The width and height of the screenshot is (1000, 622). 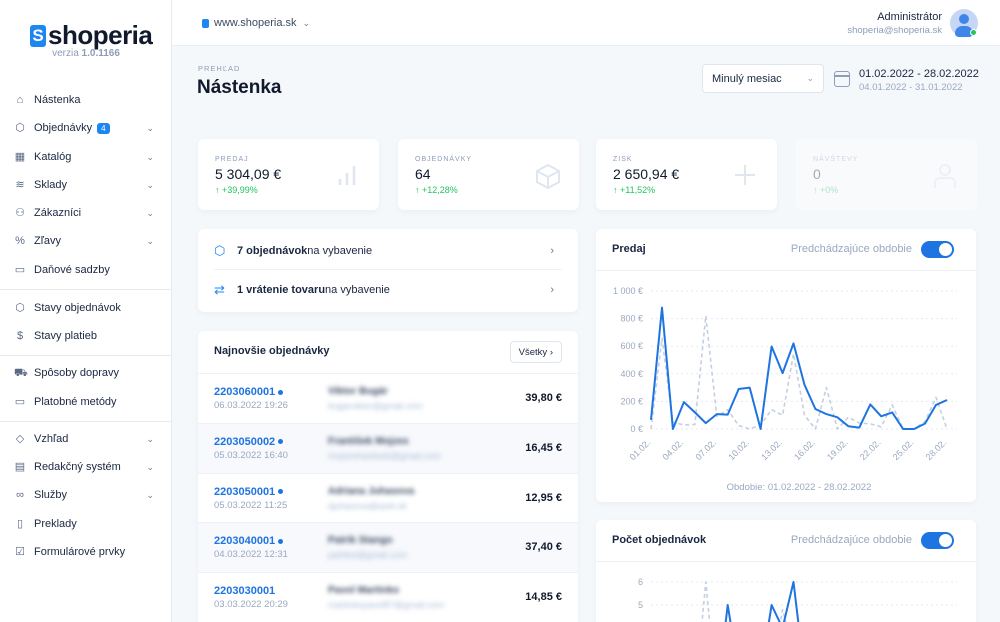 I want to click on current-period-line, so click(x=799, y=368).